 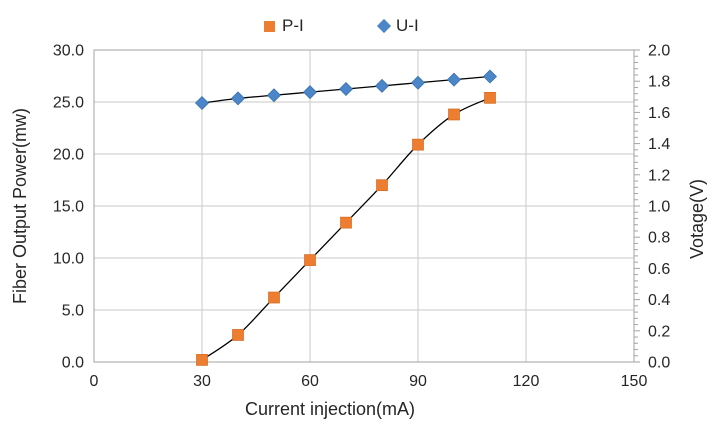 What do you see at coordinates (634, 381) in the screenshot?
I see `x-tick-label: 150` at bounding box center [634, 381].